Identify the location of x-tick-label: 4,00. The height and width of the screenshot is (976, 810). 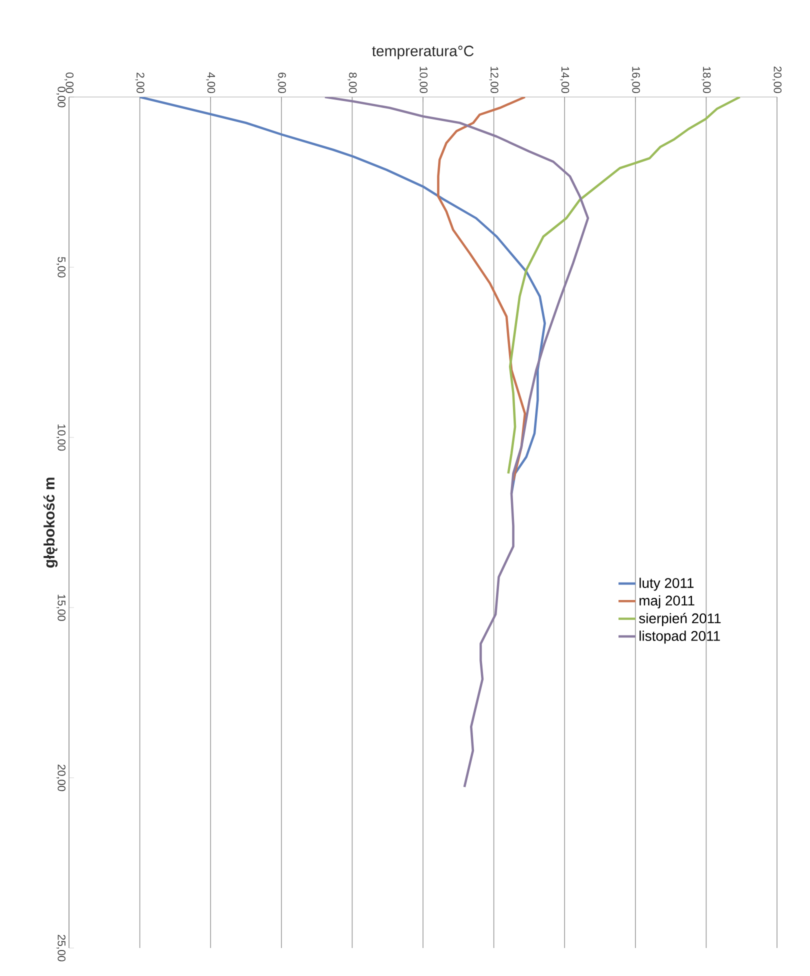
(211, 83).